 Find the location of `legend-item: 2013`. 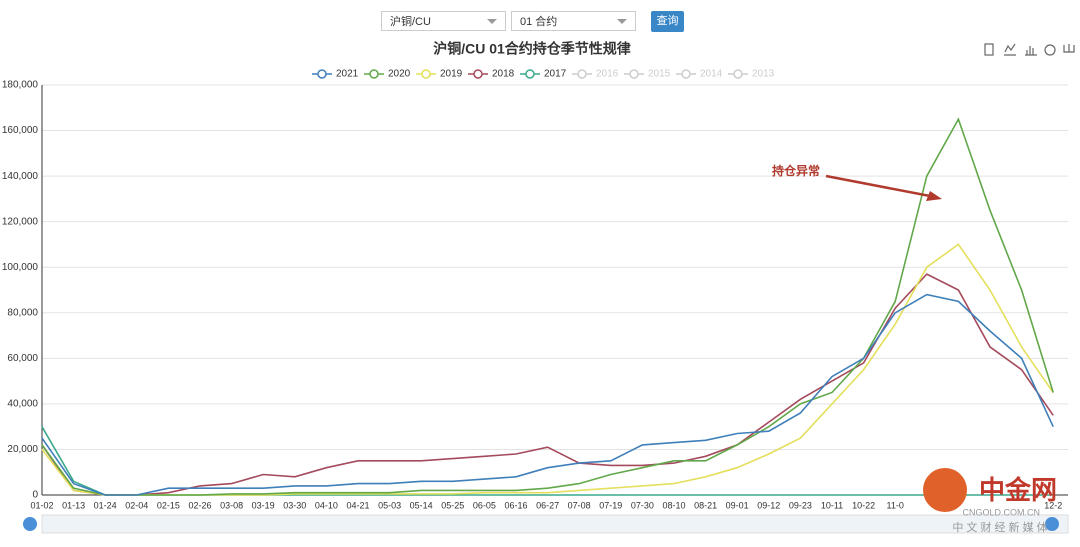

legend-item: 2013 is located at coordinates (751, 74).